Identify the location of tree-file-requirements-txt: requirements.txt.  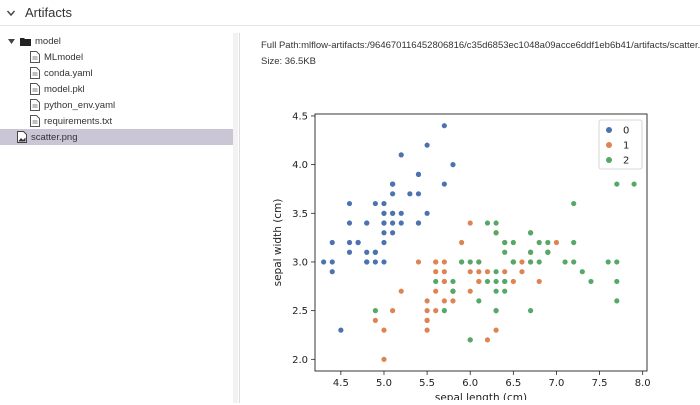
(71, 121).